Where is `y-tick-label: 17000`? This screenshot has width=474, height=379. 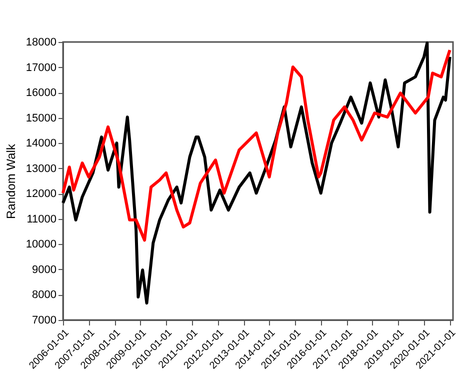
y-tick-label: 17000 is located at coordinates (41, 68).